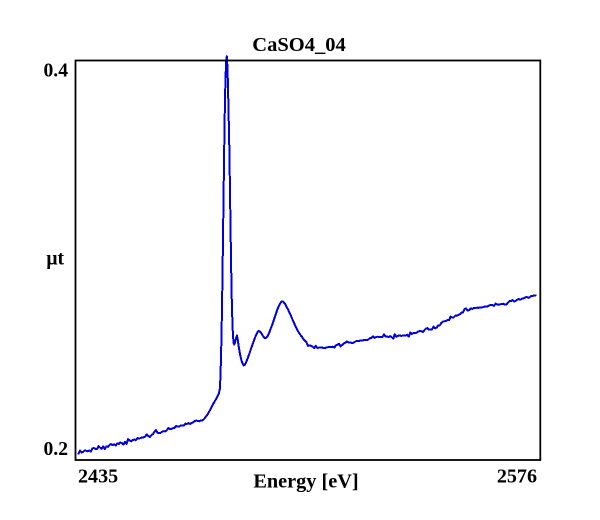  What do you see at coordinates (305, 482) in the screenshot?
I see `svg-text: Energy [eV]` at bounding box center [305, 482].